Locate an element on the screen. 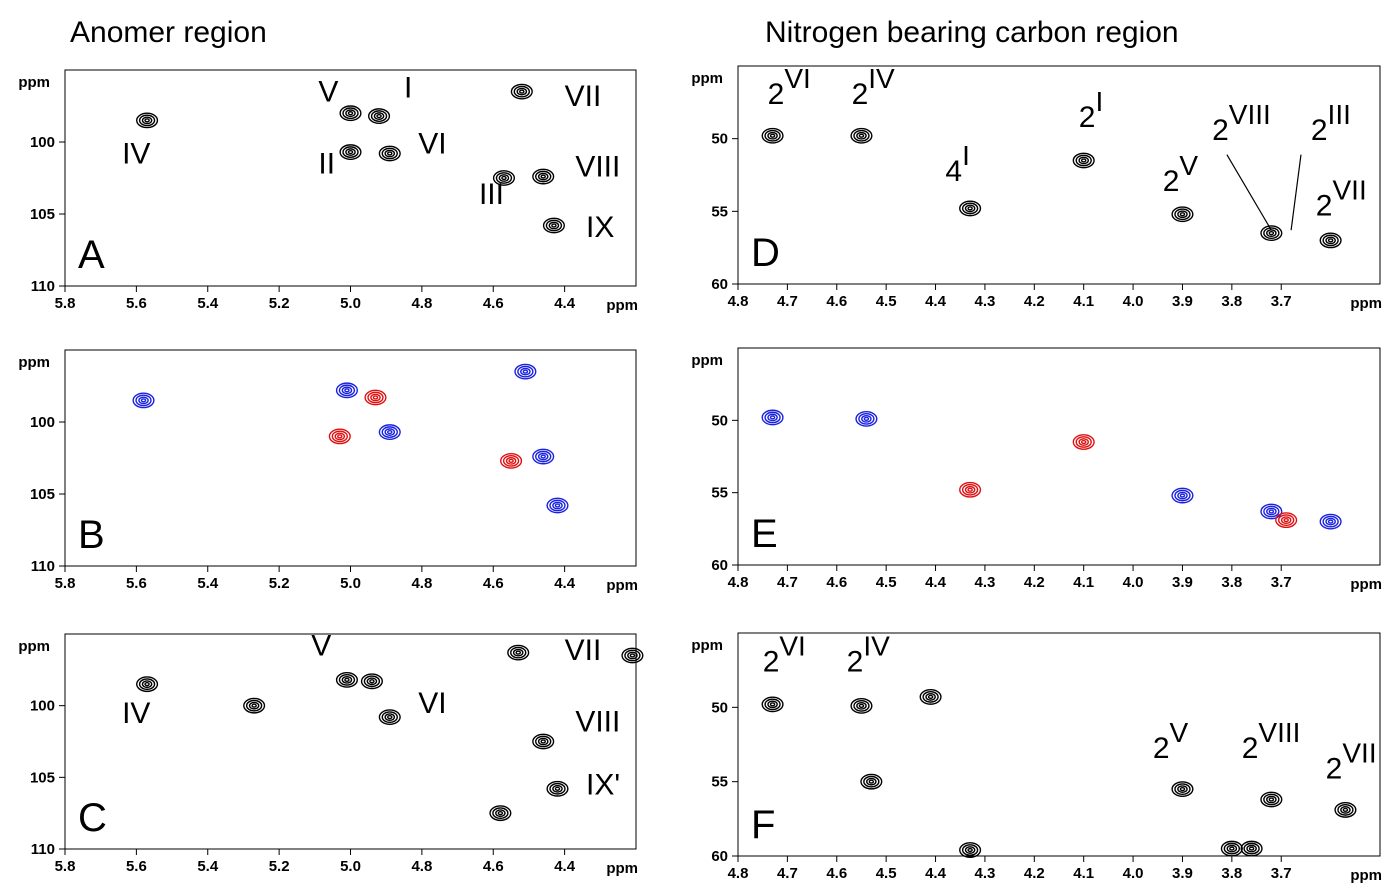 This screenshot has height=889, width=1384. peak-label: IX is located at coordinates (600, 227).